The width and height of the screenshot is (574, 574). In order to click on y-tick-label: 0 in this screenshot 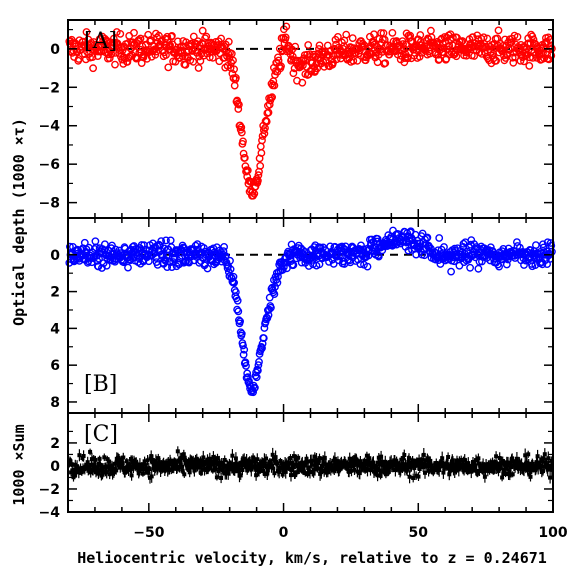, I will do `click(55, 467)`.